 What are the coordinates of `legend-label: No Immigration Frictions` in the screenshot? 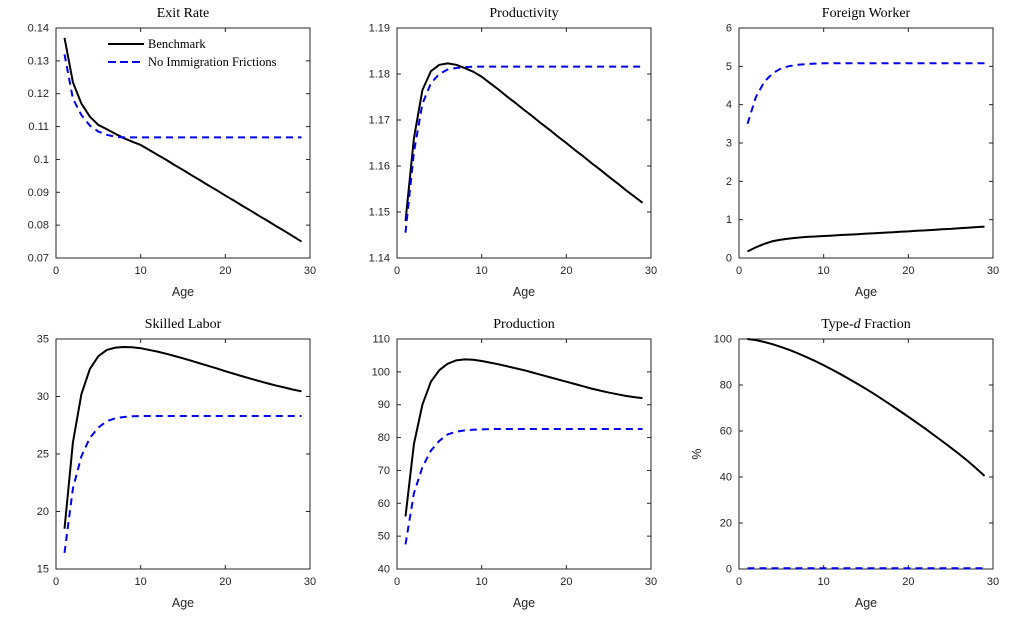 It's located at (212, 62).